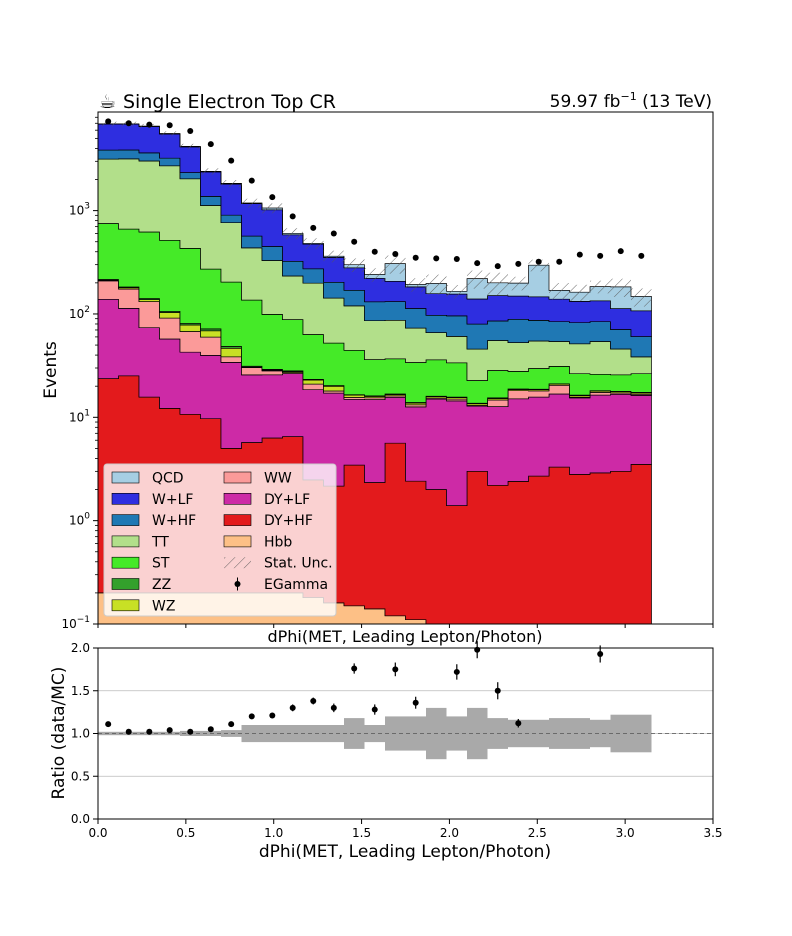  I want to click on legend-entry: DY+LF, so click(266, 500).